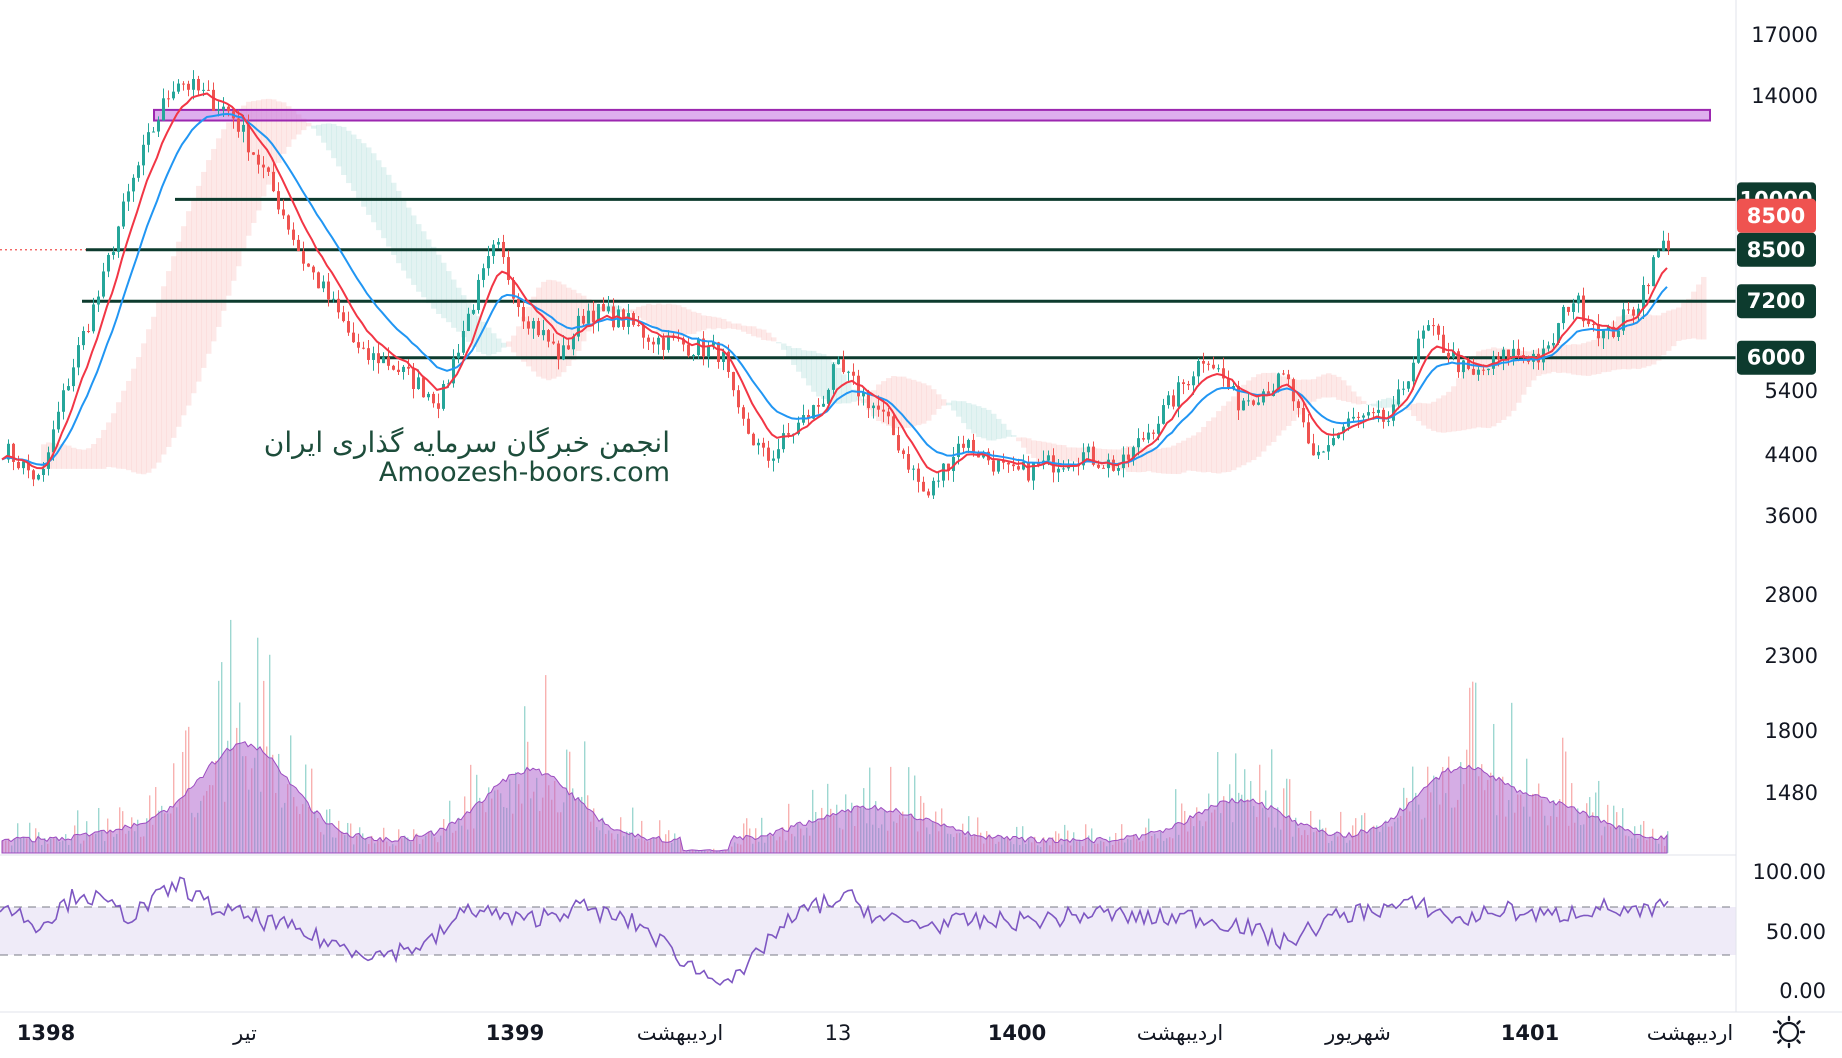 The height and width of the screenshot is (1058, 1842). I want to click on rsi-band, so click(868, 931).